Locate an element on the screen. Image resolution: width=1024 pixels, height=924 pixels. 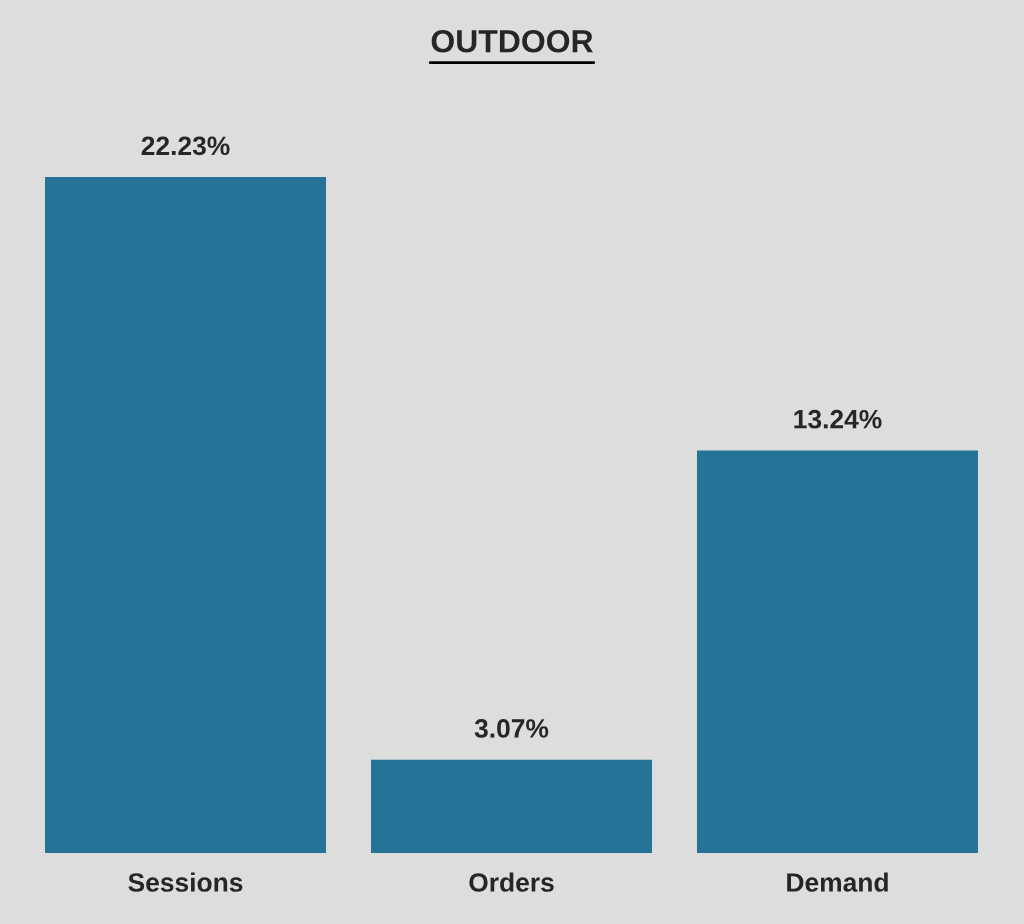
x-tick-label: Orders is located at coordinates (511, 882).